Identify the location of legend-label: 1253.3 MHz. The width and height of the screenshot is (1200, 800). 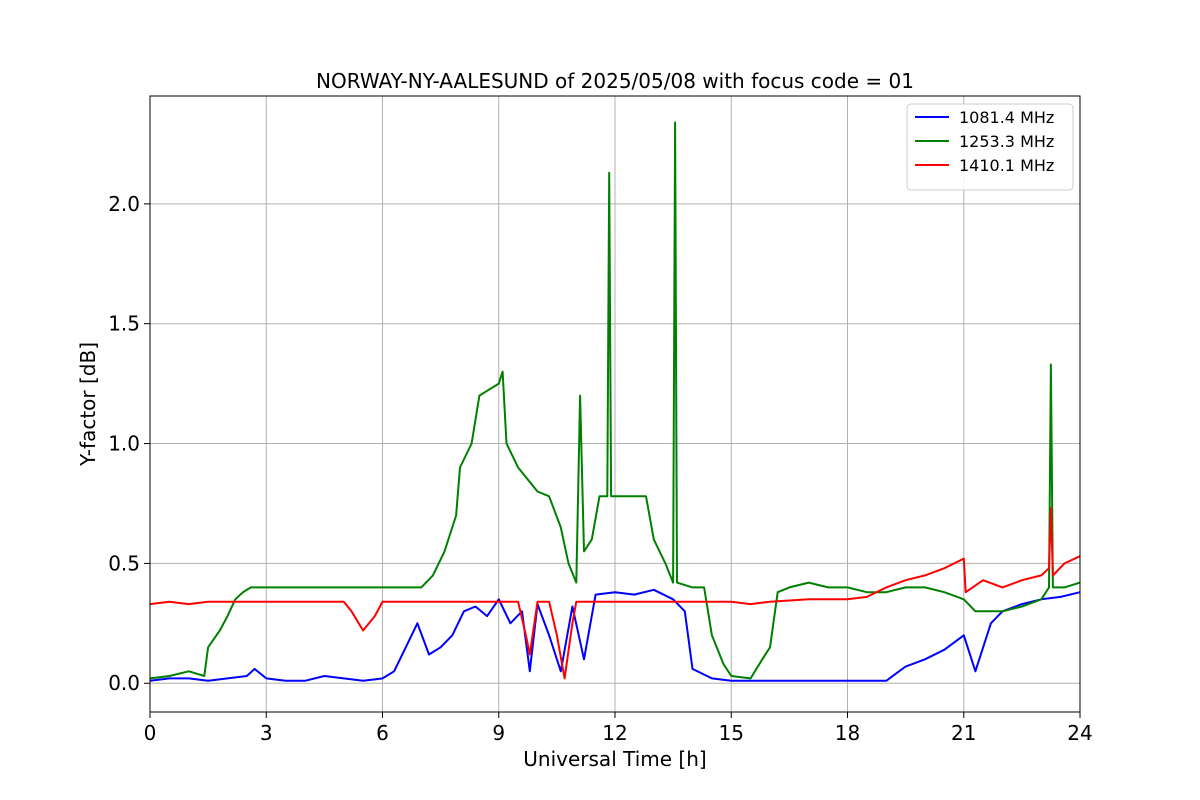
(1006, 141).